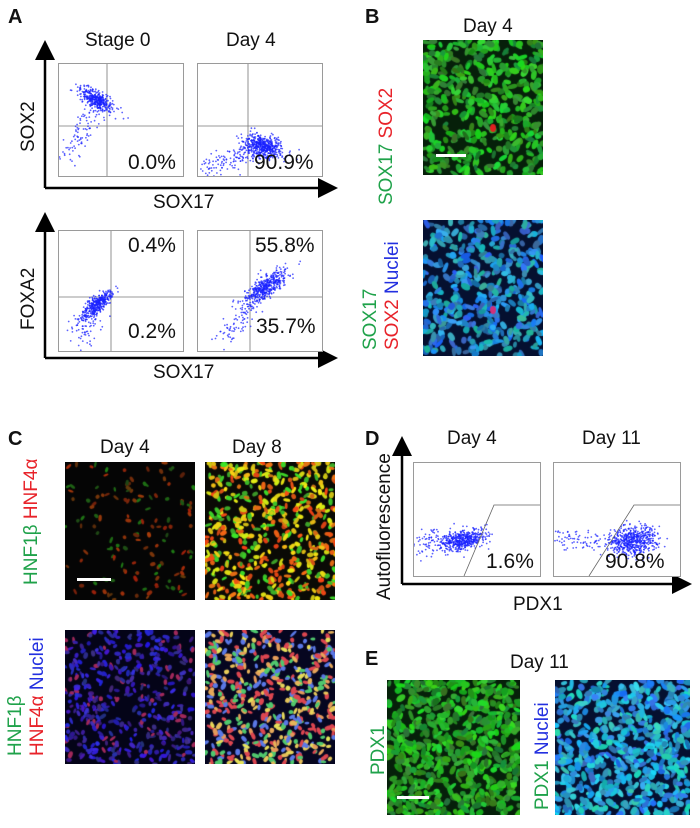  I want to click on pct-foxa2-day4-lr: 35.7%, so click(286, 326).